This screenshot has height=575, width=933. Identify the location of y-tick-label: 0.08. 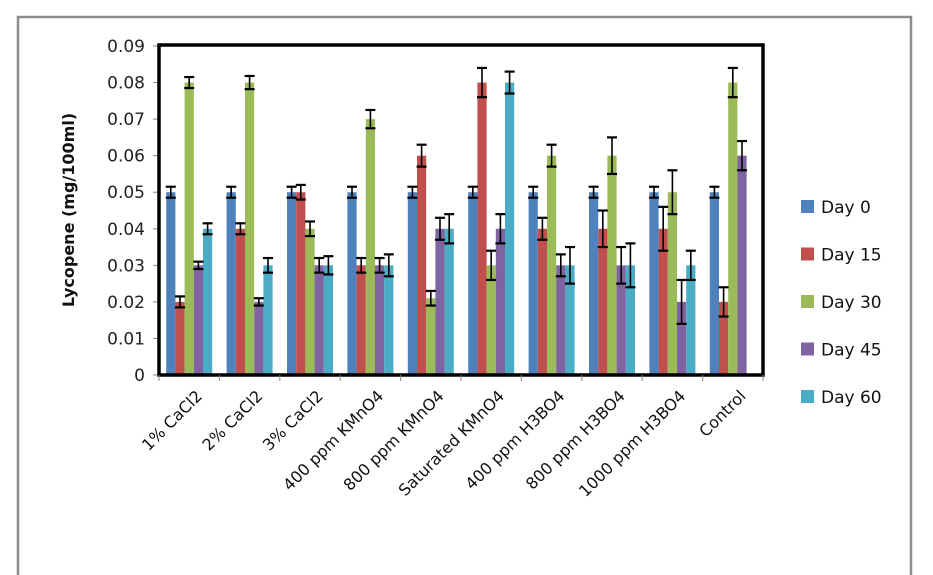
(126, 84).